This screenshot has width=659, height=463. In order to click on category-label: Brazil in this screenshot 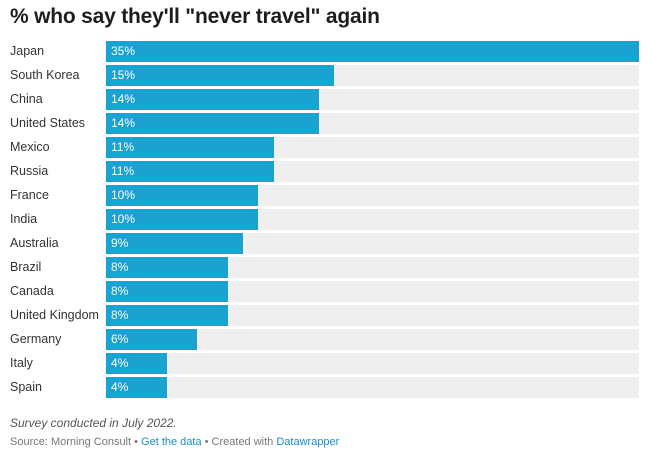, I will do `click(26, 267)`.